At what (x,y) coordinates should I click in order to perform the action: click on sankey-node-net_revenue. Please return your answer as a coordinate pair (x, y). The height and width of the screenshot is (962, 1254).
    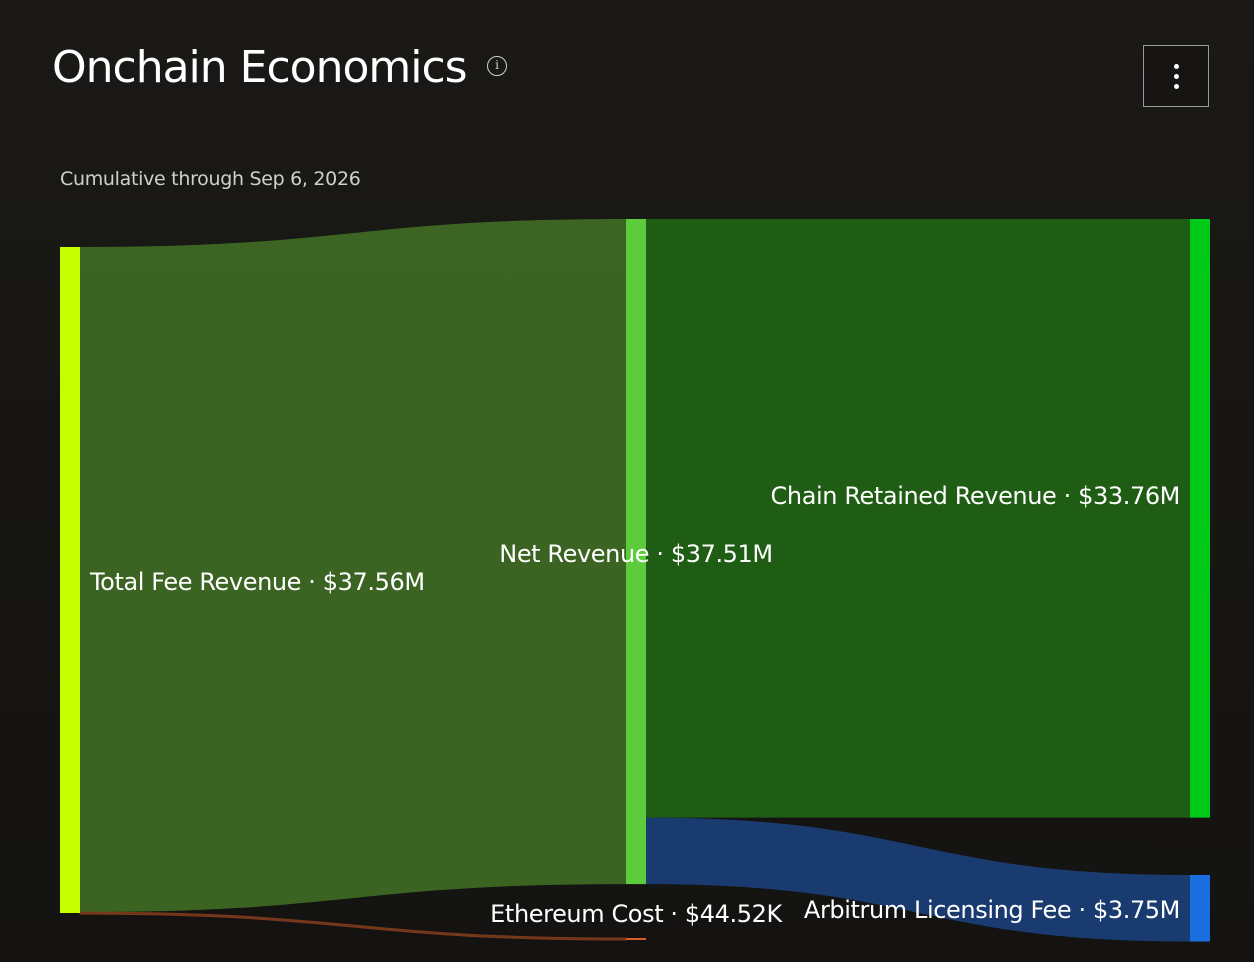
    Looking at the image, I should click on (636, 552).